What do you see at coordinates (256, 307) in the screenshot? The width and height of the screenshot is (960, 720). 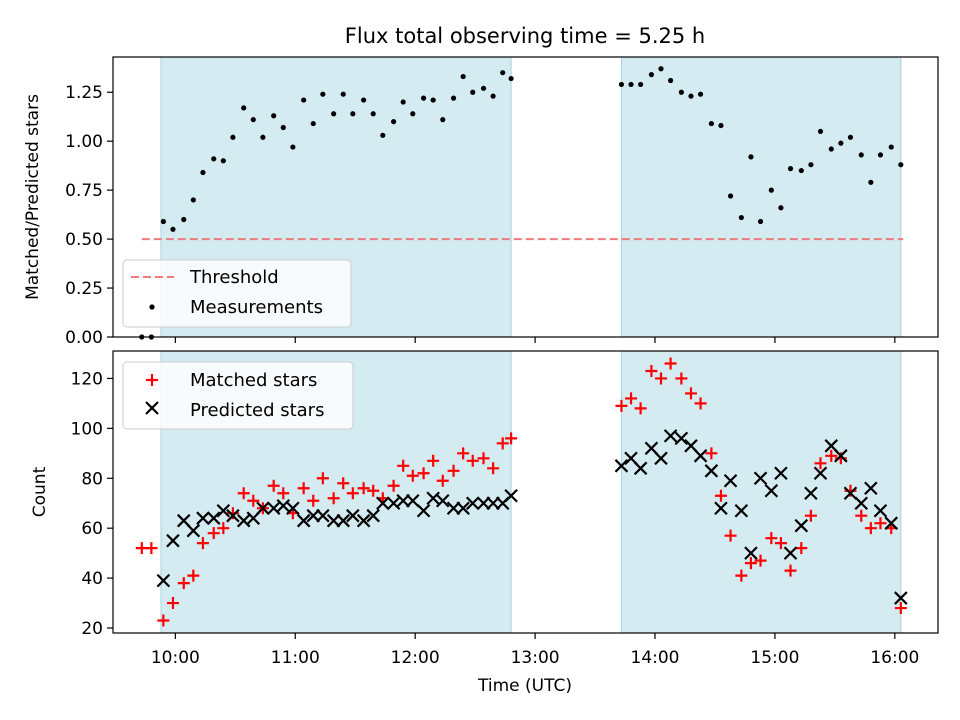 I see `legend-measurements-label: Measurements` at bounding box center [256, 307].